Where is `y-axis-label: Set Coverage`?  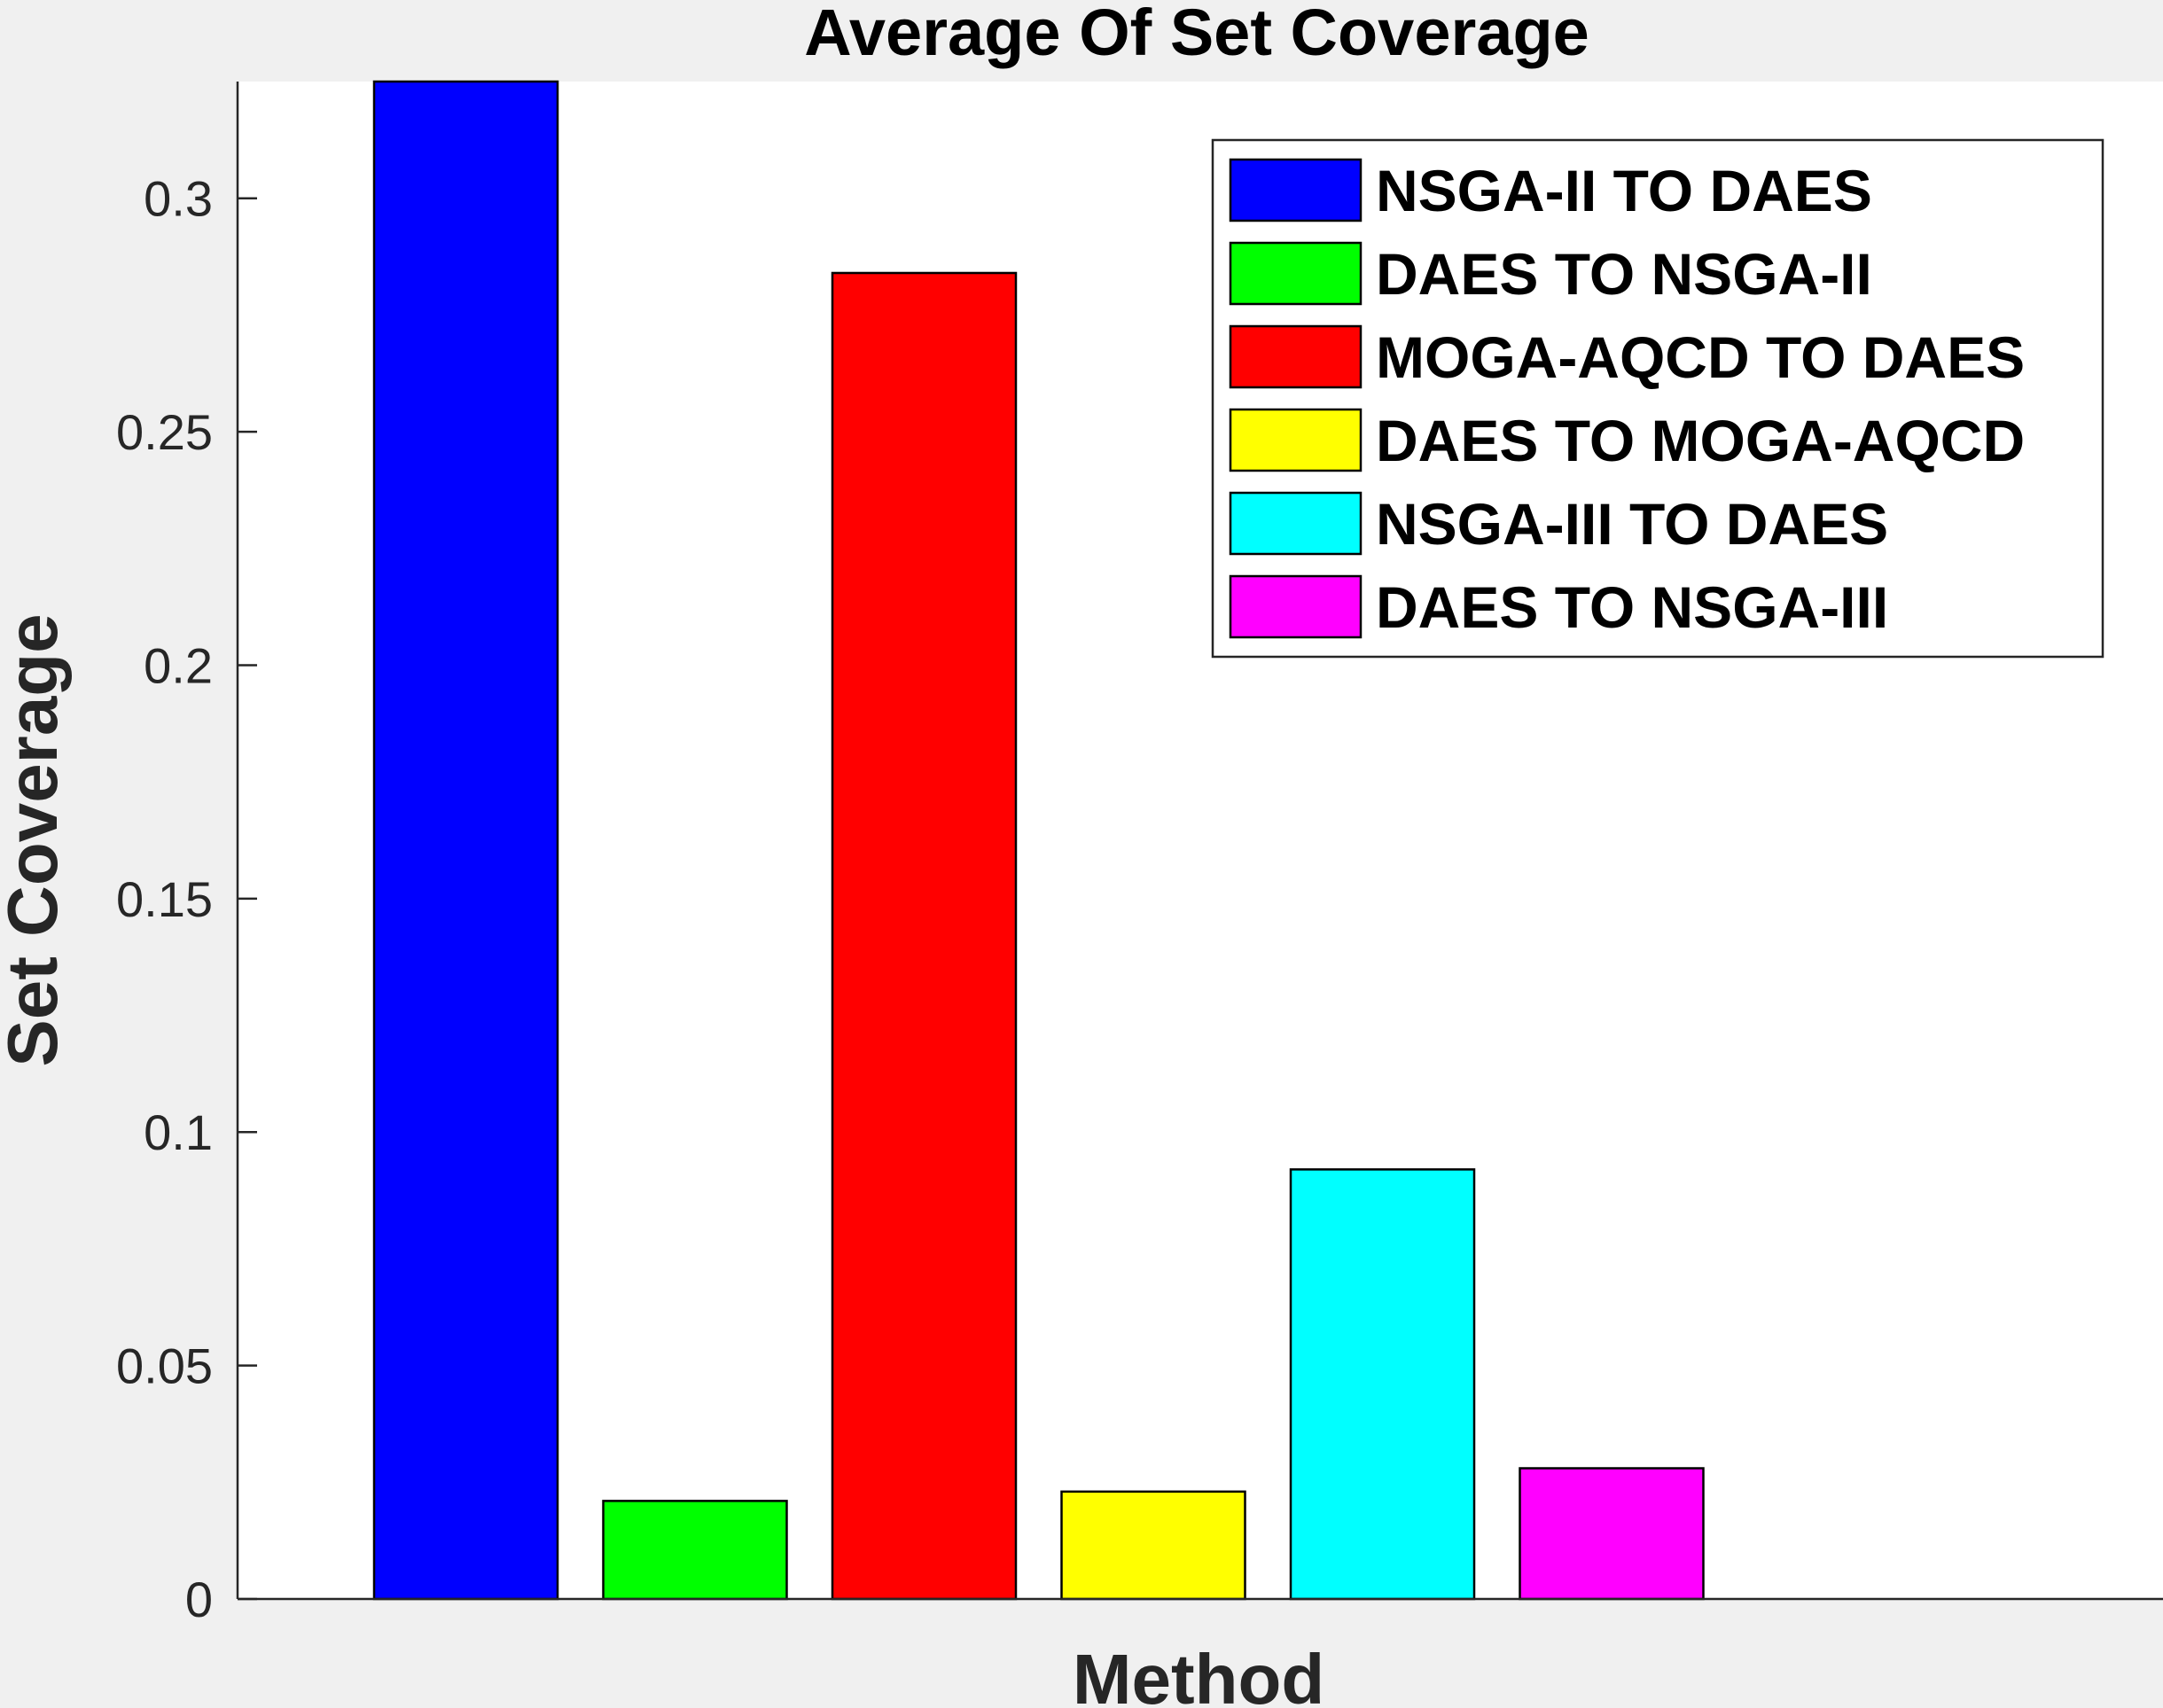
y-axis-label: Set Coverage is located at coordinates (36, 840).